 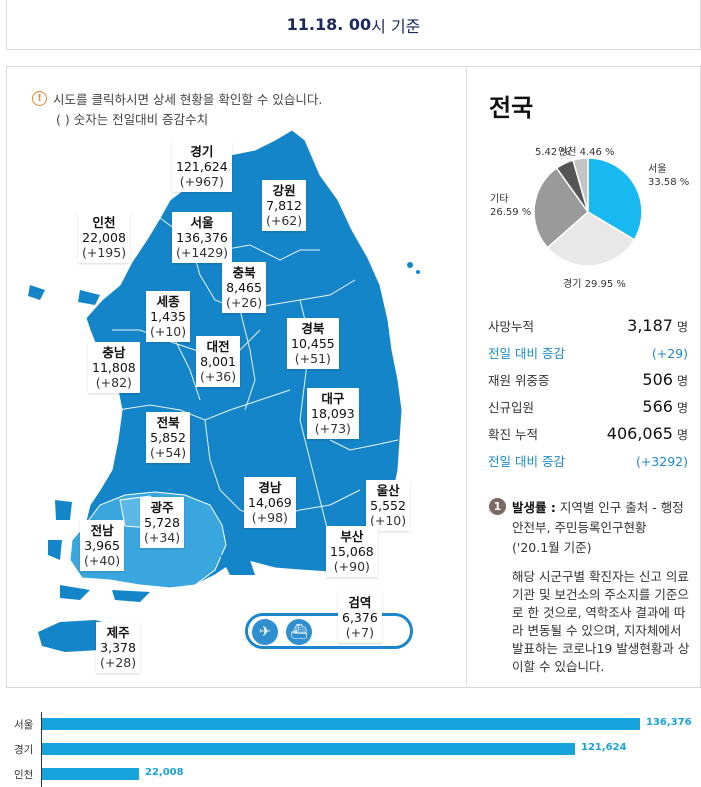 I want to click on region-label-chungnam: 충남 11,808 (+82), so click(x=114, y=367).